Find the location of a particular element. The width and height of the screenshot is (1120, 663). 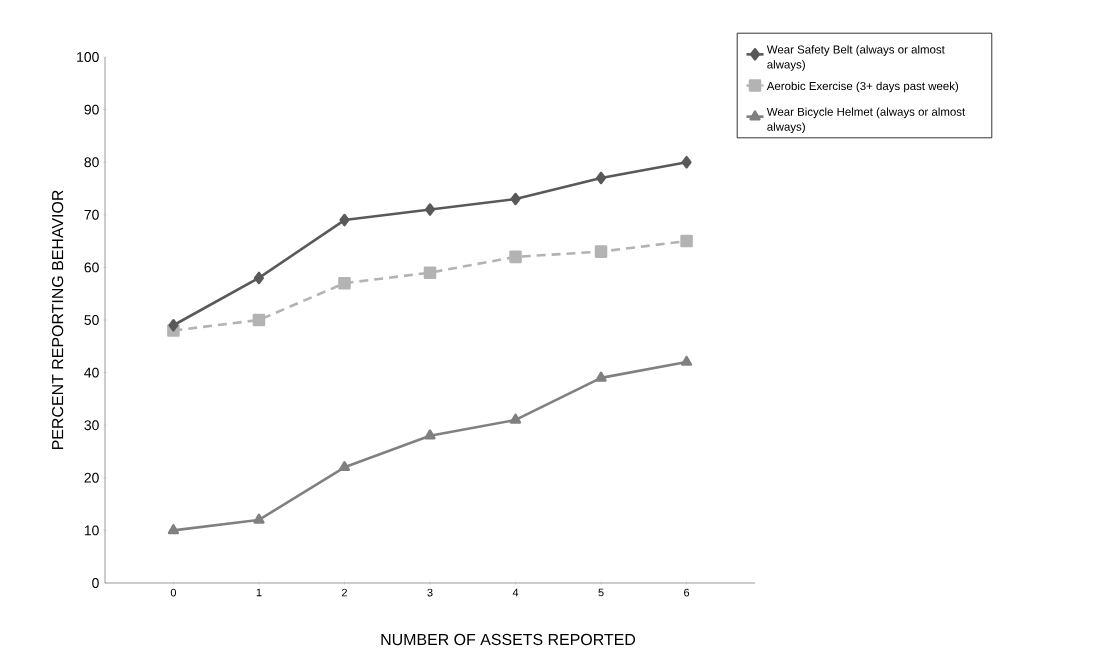

y-tick-label: 60 is located at coordinates (91, 267).